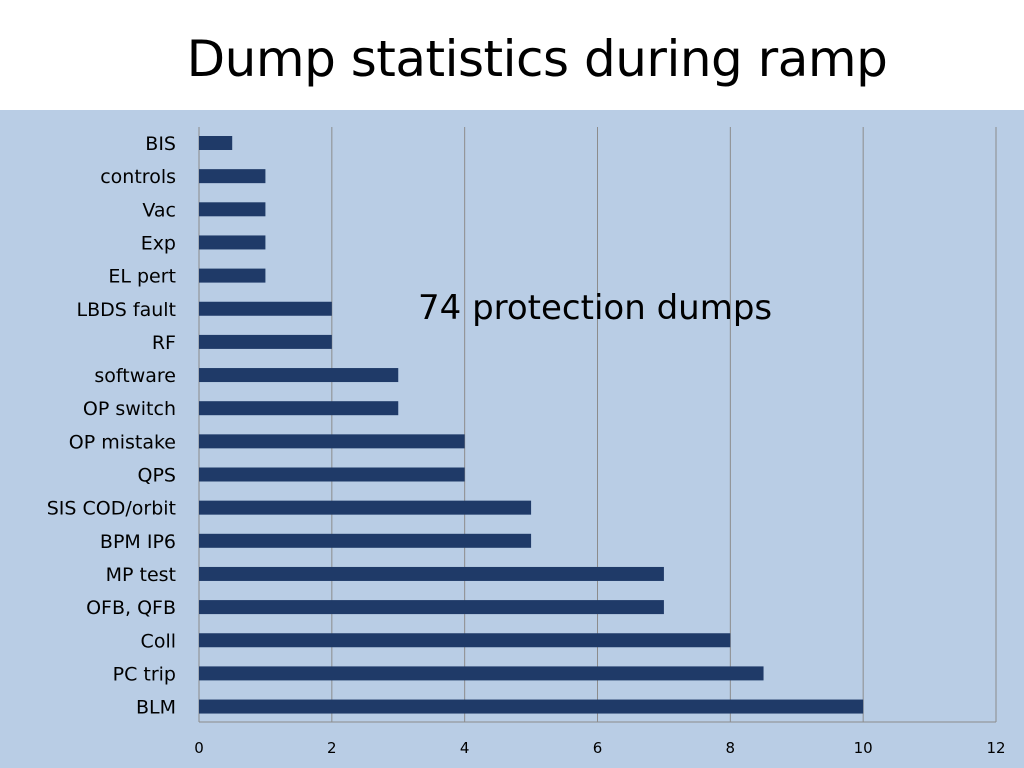  Describe the element at coordinates (595, 308) in the screenshot. I see `total-dumps-annotation: 74 protection dumps` at that location.